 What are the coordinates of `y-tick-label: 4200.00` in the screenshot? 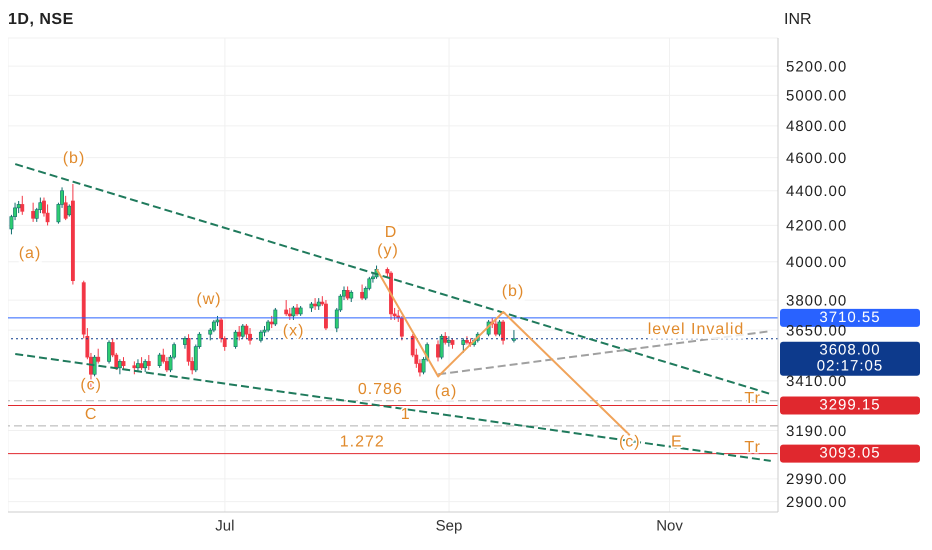 It's located at (817, 226).